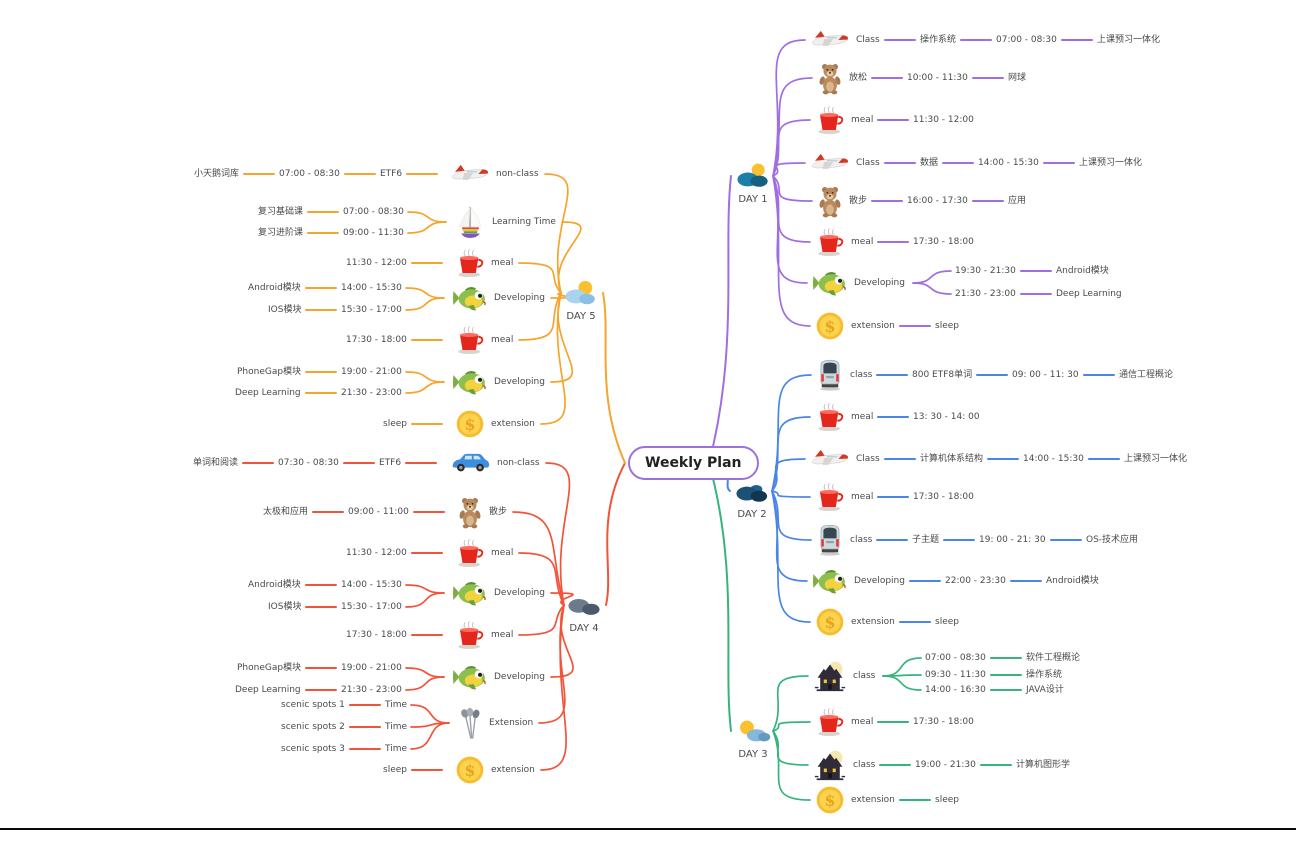  What do you see at coordinates (376, 263) in the screenshot?
I see `topic-node: 11:30 - 12:00` at bounding box center [376, 263].